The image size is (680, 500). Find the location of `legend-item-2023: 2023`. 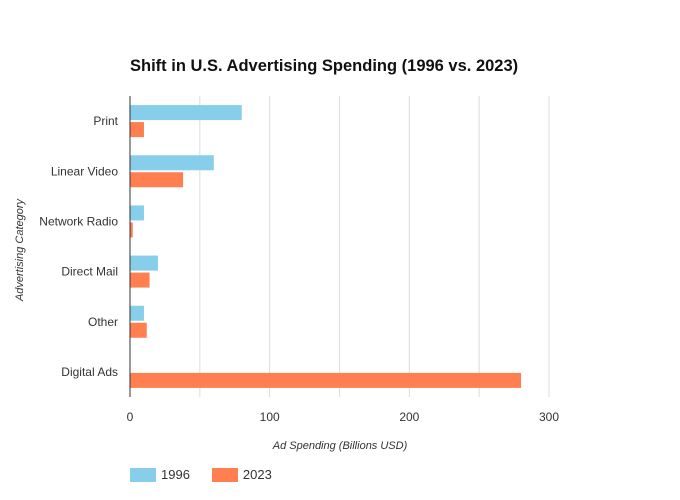

legend-item-2023: 2023 is located at coordinates (241, 474).